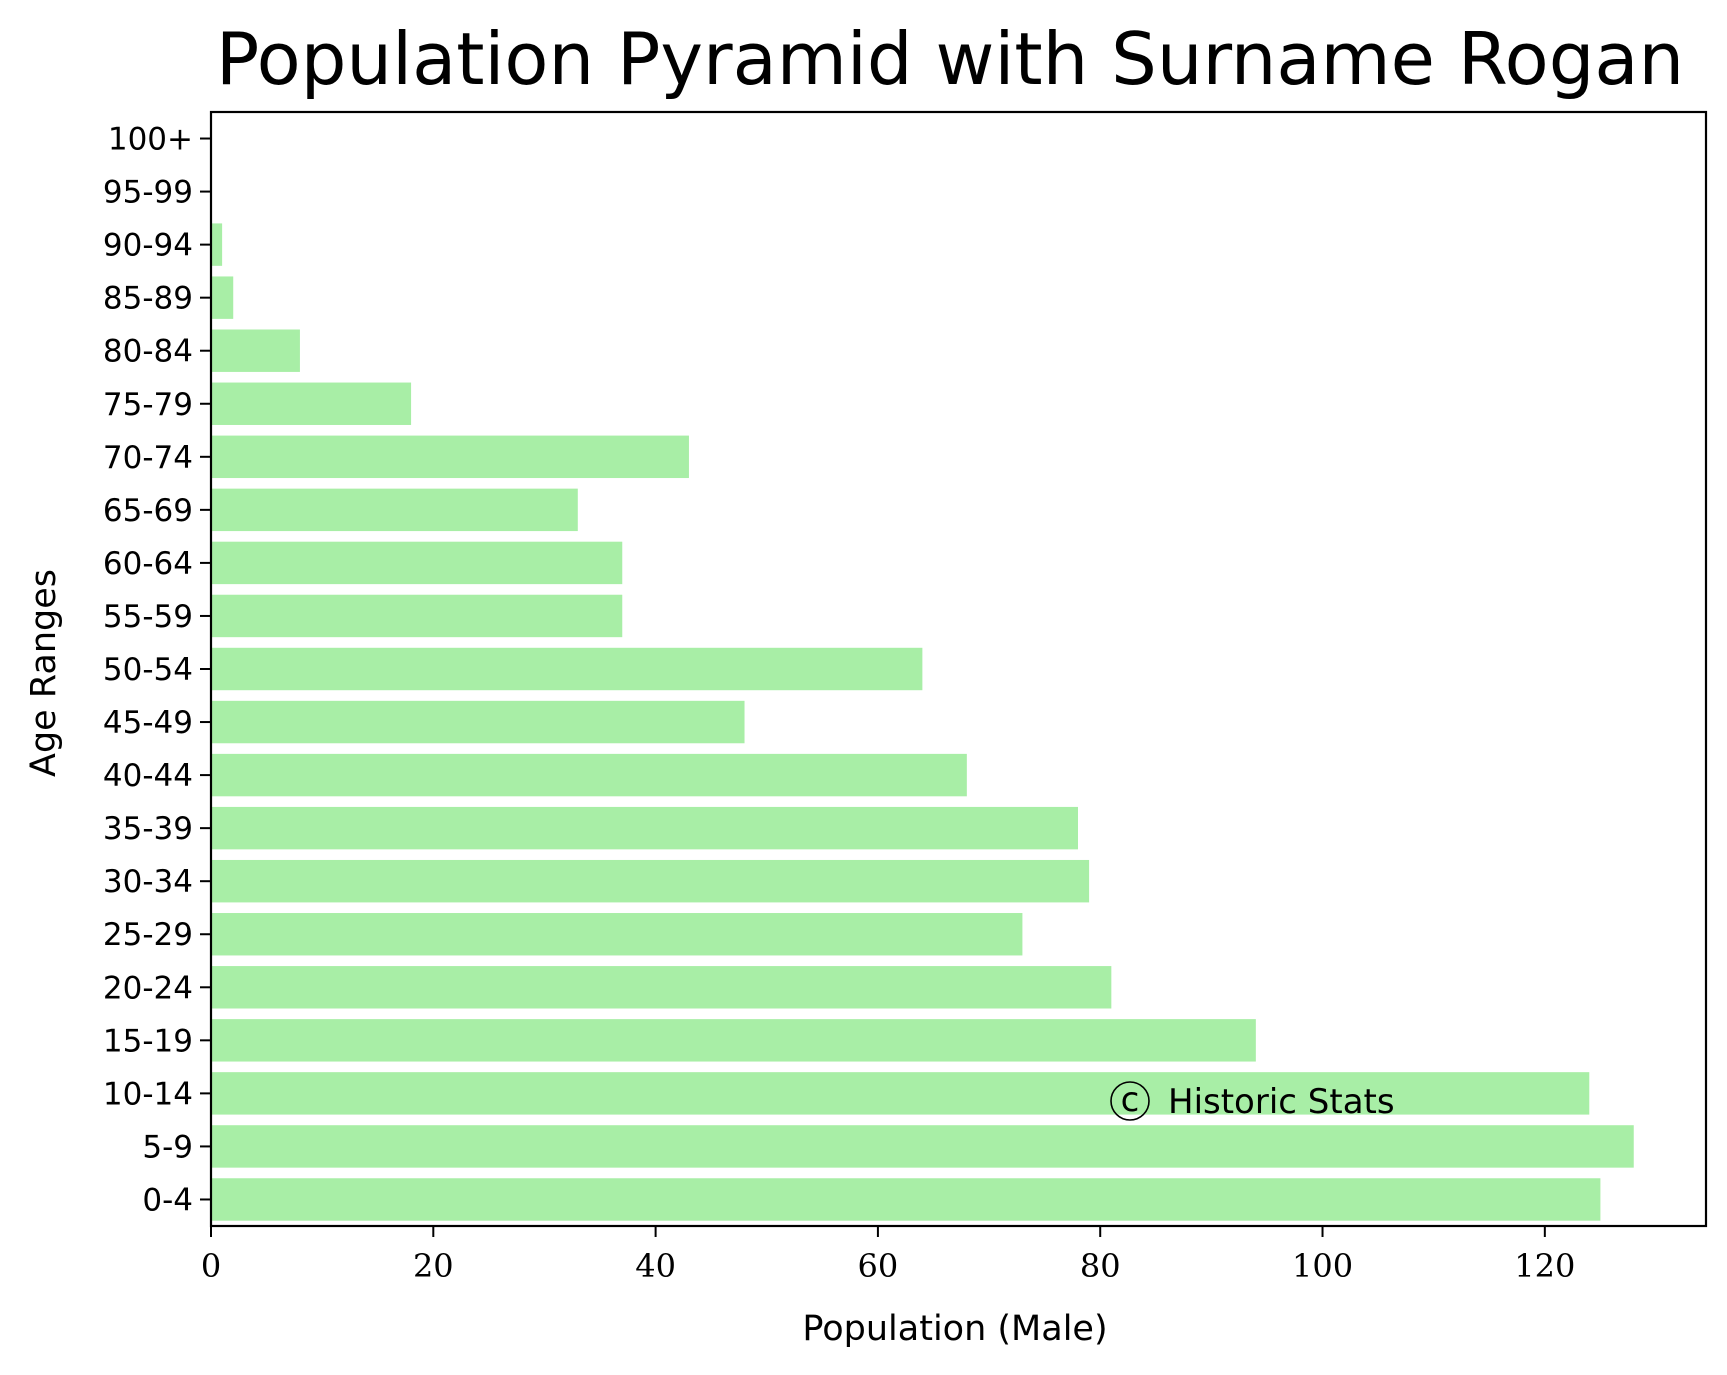  I want to click on watermark-text: Historic Stats, so click(1281, 1102).